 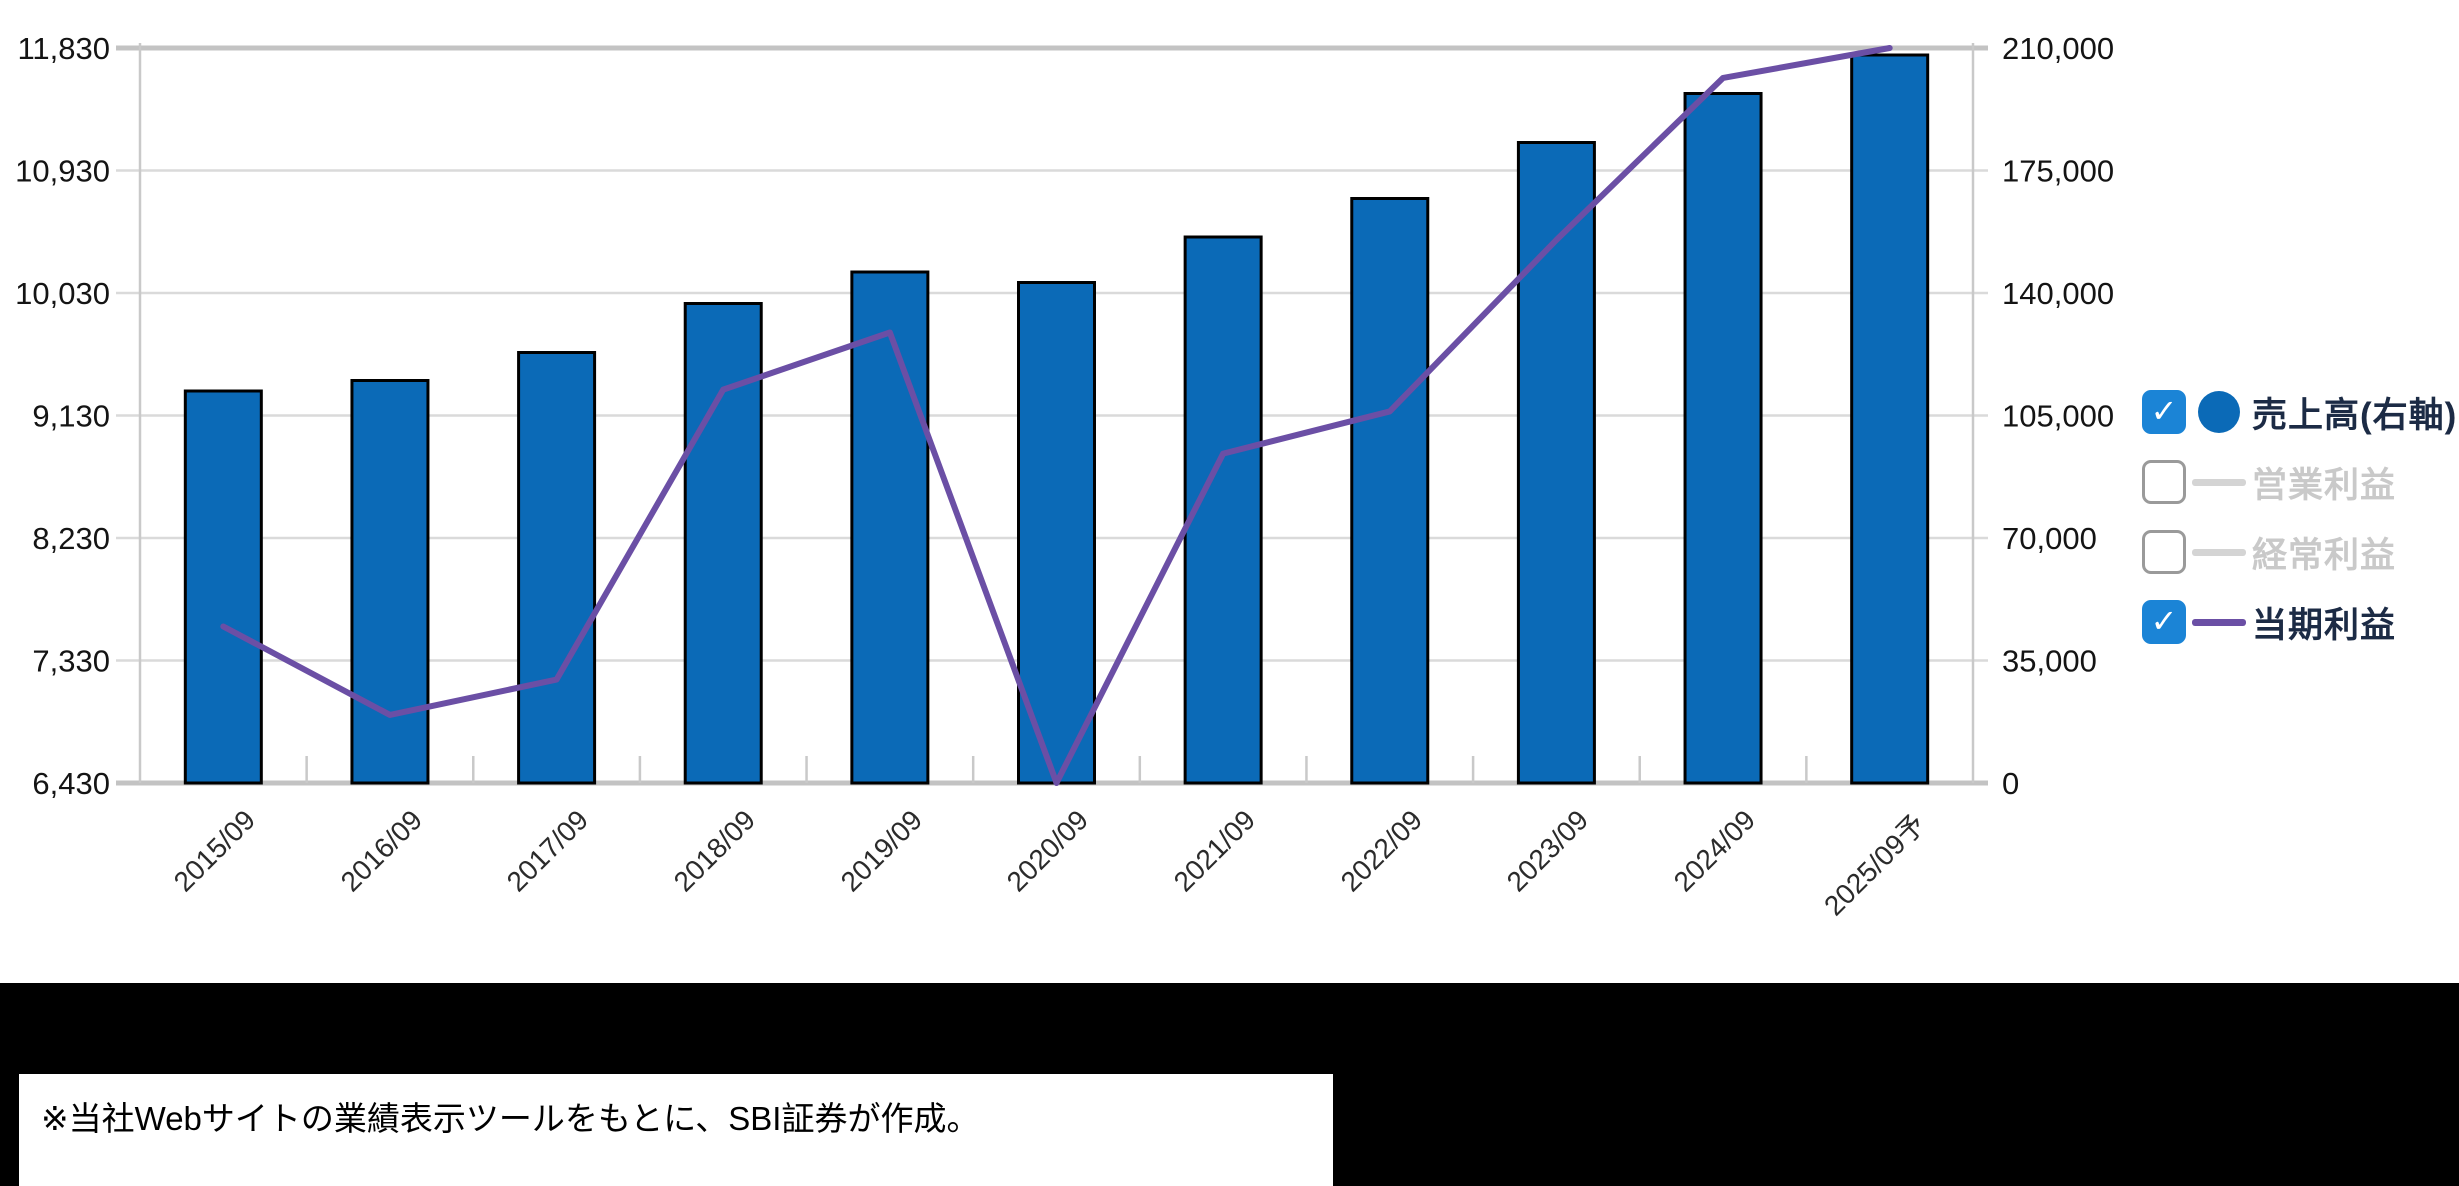 What do you see at coordinates (71, 538) in the screenshot?
I see `left-axis-tick-label: 8,230` at bounding box center [71, 538].